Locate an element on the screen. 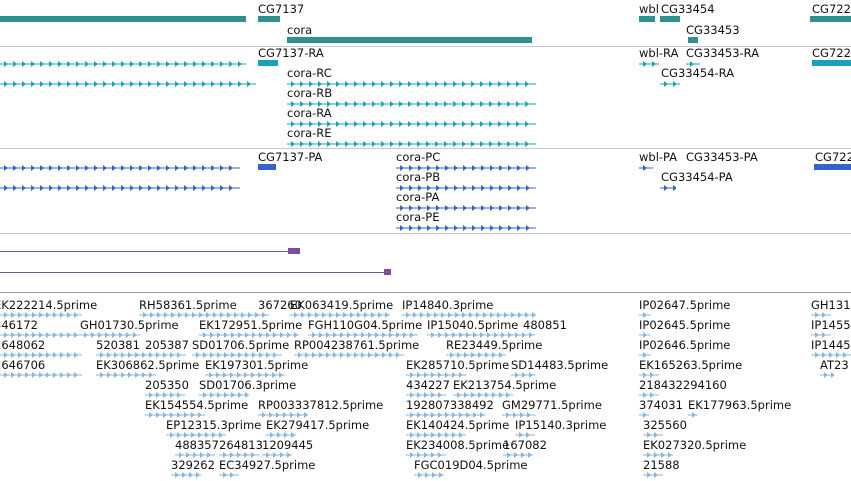 This screenshot has width=851, height=481. est-label: 329262 is located at coordinates (193, 465).